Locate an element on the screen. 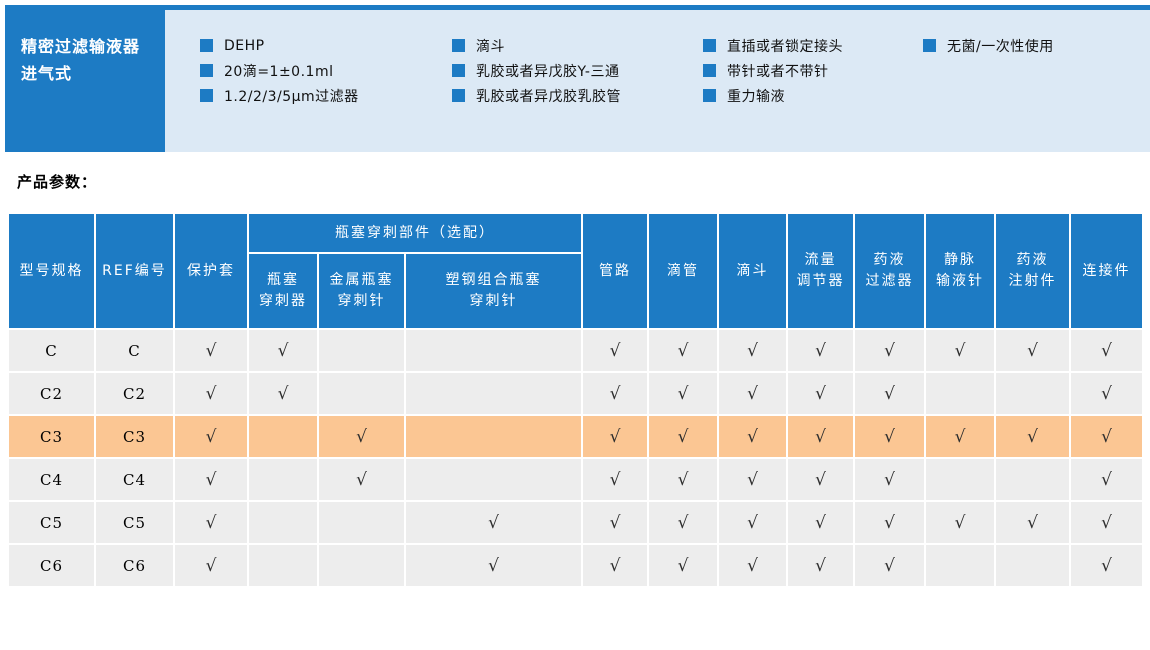 Image resolution: width=1150 pixels, height=650 pixels. feature-item: 乳胶或者异戊胶乳胶管 is located at coordinates (536, 97).